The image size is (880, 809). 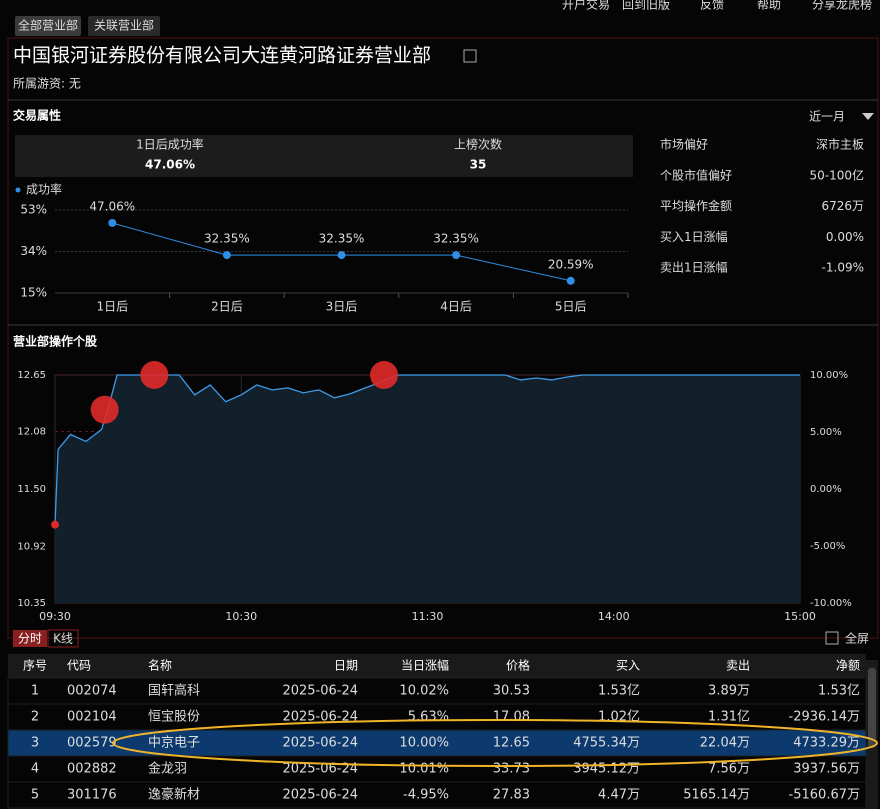 What do you see at coordinates (511, 691) in the screenshot?
I see `table-cell: 30.53` at bounding box center [511, 691].